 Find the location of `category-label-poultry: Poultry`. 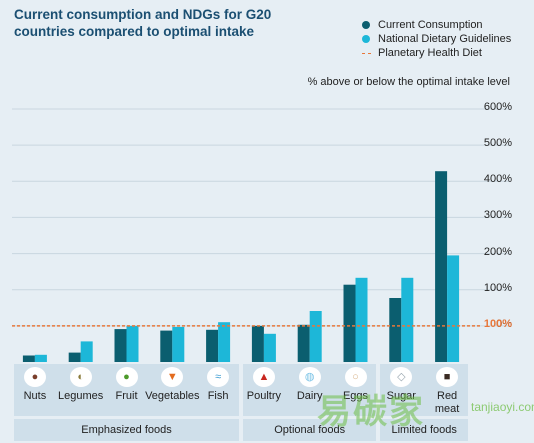

category-label-poultry: Poultry is located at coordinates (264, 396).